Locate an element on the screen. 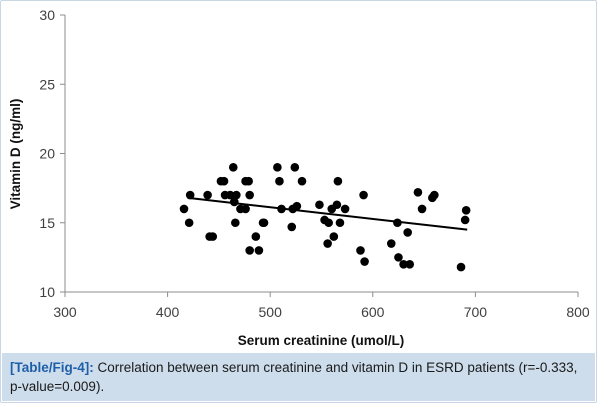 The height and width of the screenshot is (403, 597). x-tick-label: 400 is located at coordinates (168, 312).